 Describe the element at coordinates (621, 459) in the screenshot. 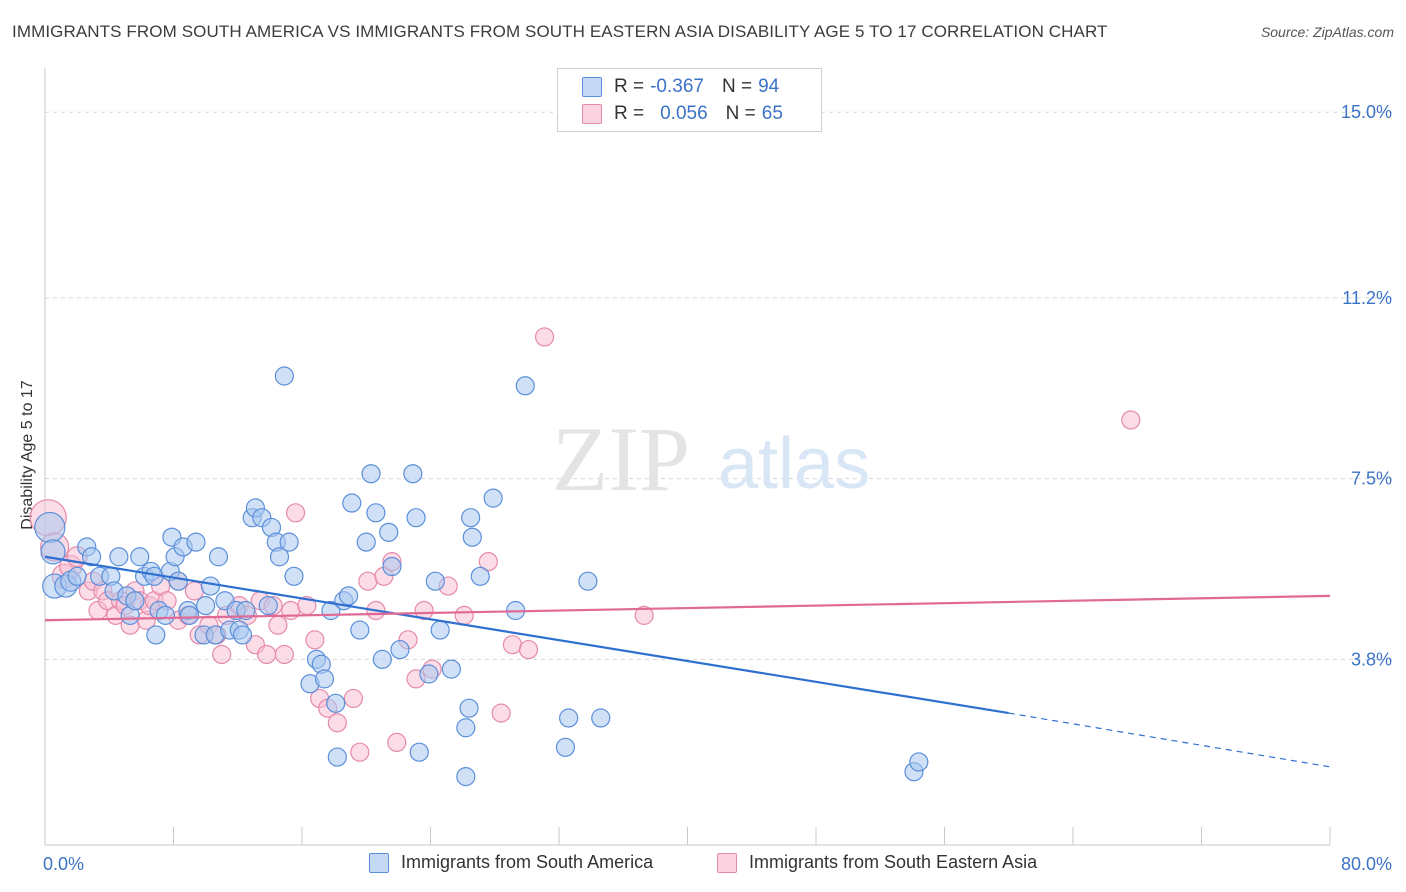

I see `watermark-zip: ZIP` at that location.